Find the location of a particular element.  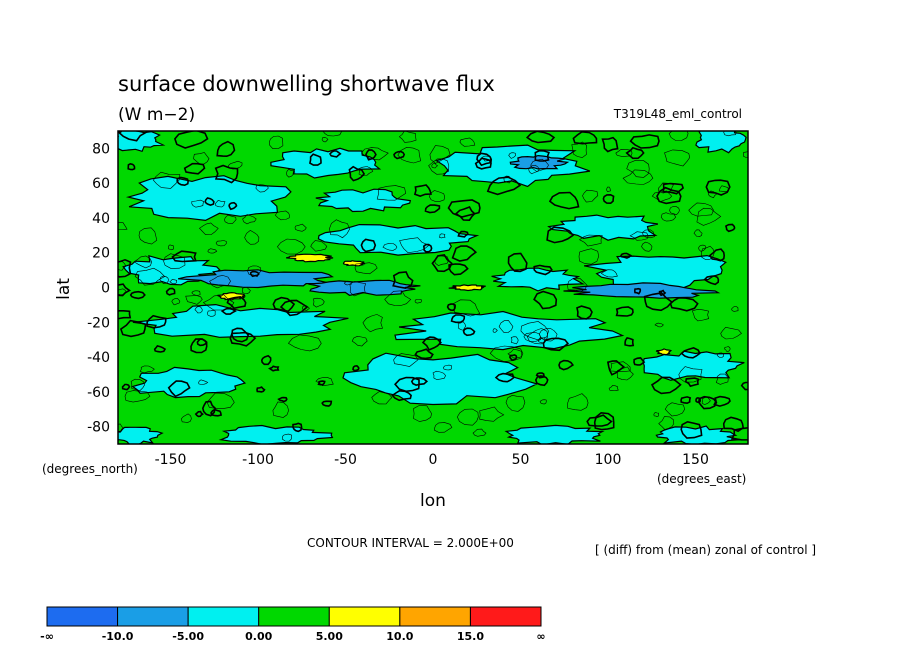

y-tick-label: -20 is located at coordinates (98, 323).